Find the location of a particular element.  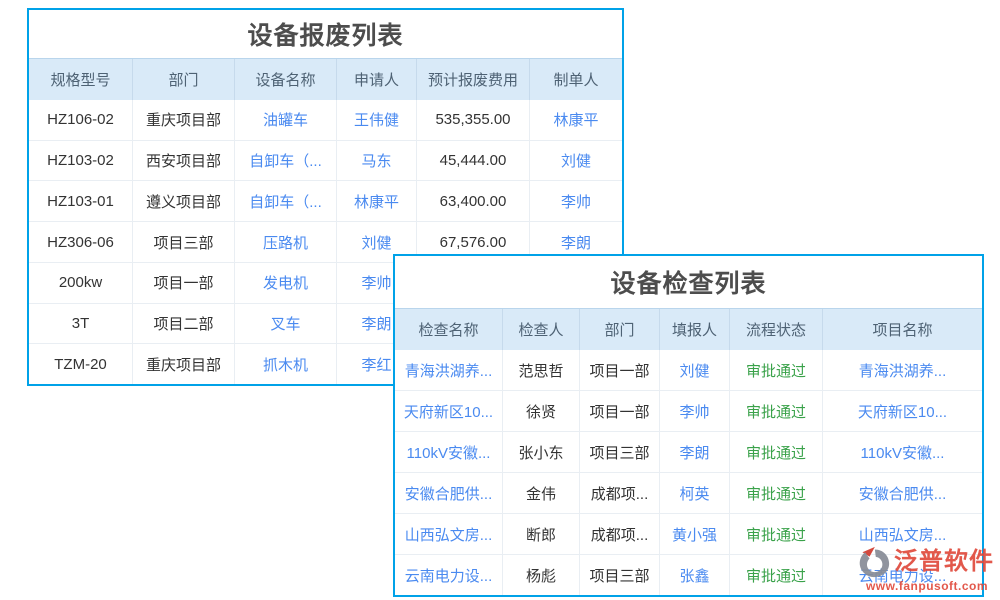

table-row: HZ103-02 西安项目部 自卸车（... 马东 45,444.00 刘健 is located at coordinates (325, 161).